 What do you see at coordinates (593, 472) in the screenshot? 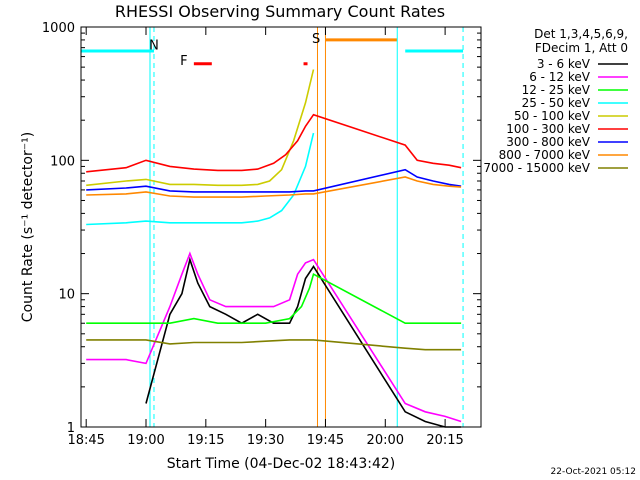
I see `footer-timestamp: 22-Oct-2021 05:12` at bounding box center [593, 472].